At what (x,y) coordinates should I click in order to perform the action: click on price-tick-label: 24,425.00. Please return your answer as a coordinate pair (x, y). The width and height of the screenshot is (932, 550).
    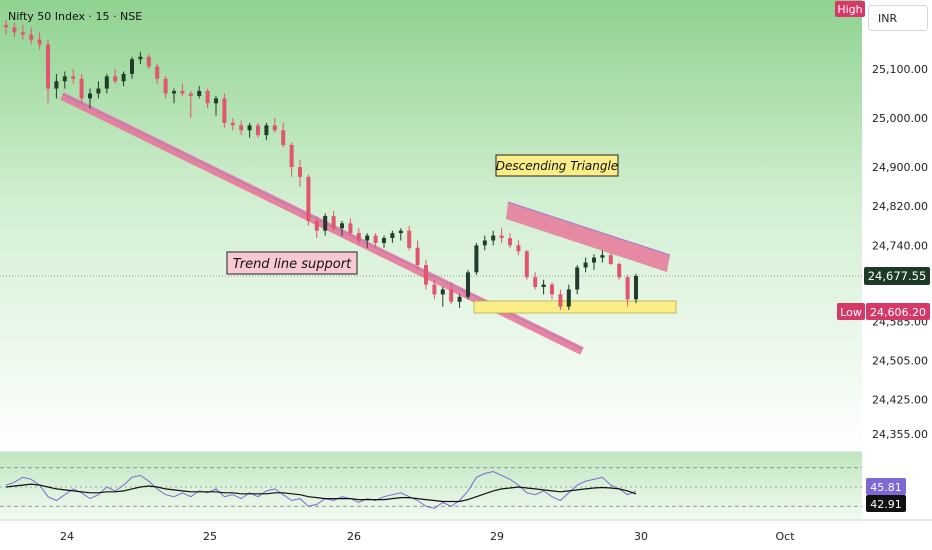
    Looking at the image, I should click on (900, 400).